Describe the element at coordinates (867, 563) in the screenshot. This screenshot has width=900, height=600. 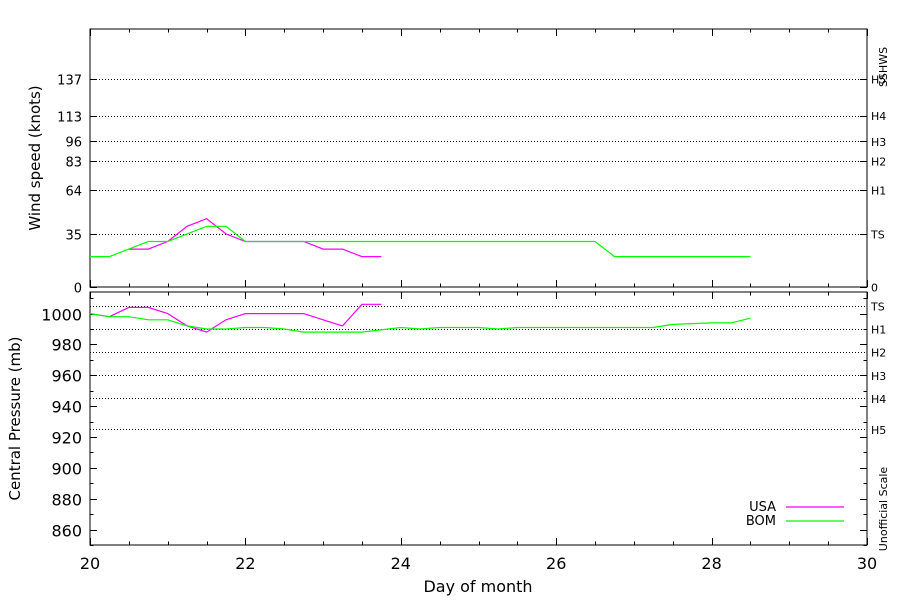
I see `x-tick-label: 30` at that location.